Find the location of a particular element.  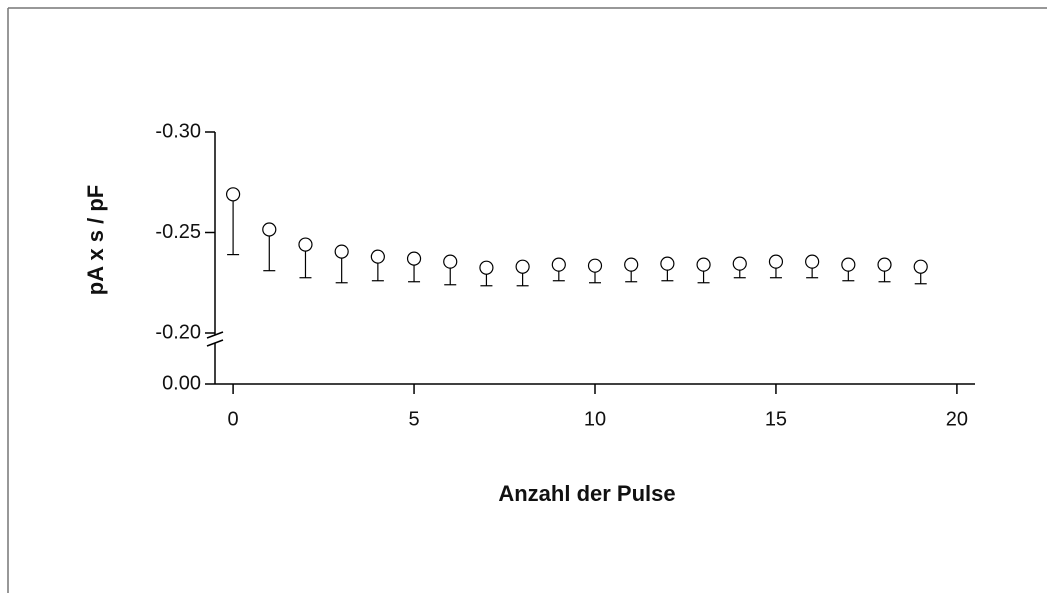

x-tick-label: 5 is located at coordinates (413, 419).